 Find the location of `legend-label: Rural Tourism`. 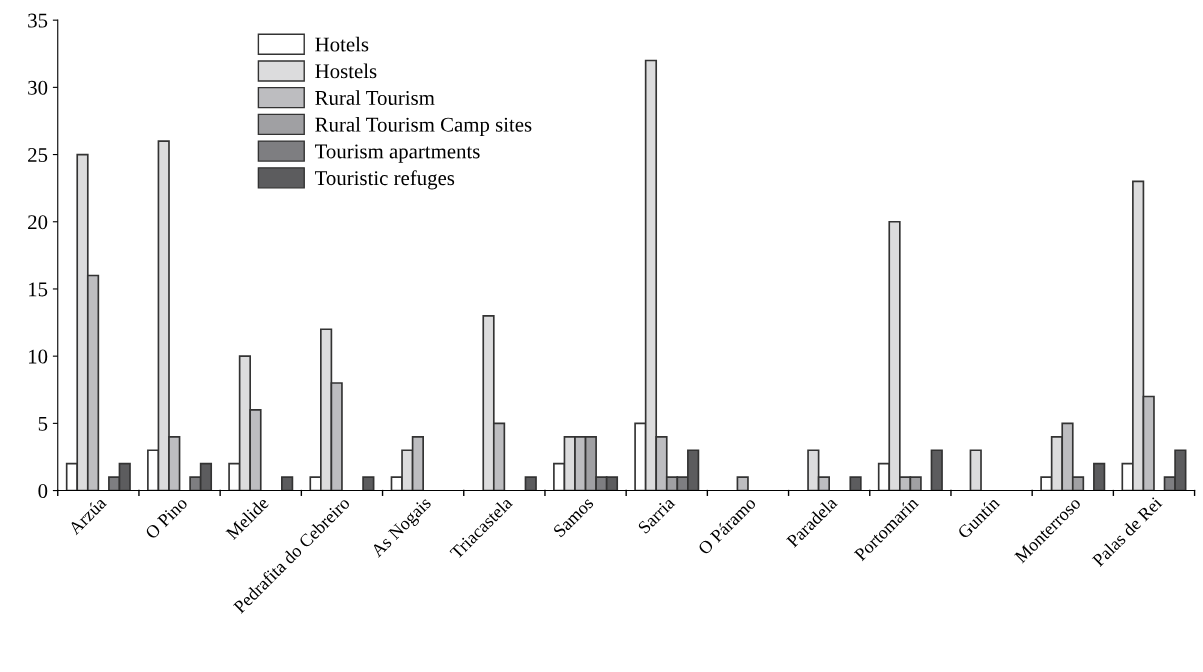

legend-label: Rural Tourism is located at coordinates (375, 97).